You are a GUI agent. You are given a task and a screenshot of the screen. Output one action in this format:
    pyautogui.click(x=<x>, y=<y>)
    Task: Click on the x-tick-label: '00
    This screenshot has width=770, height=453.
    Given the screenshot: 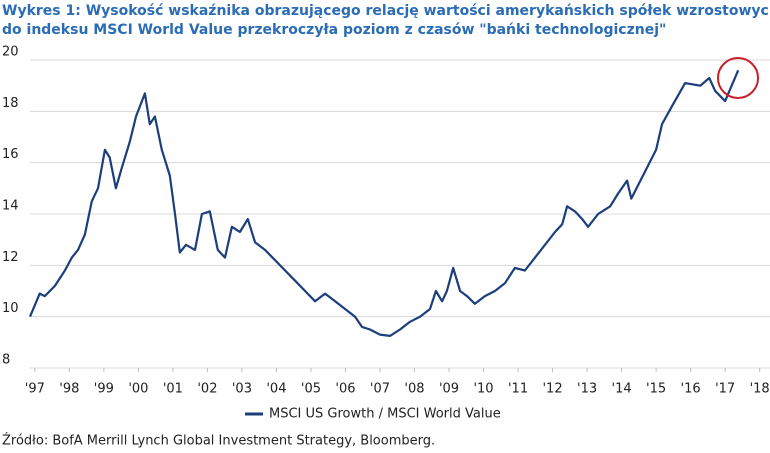 What is the action you would take?
    pyautogui.click(x=138, y=389)
    